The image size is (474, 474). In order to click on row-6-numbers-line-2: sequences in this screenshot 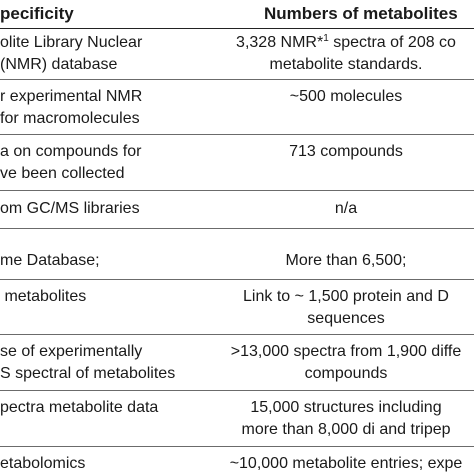, I will do `click(346, 318)`.